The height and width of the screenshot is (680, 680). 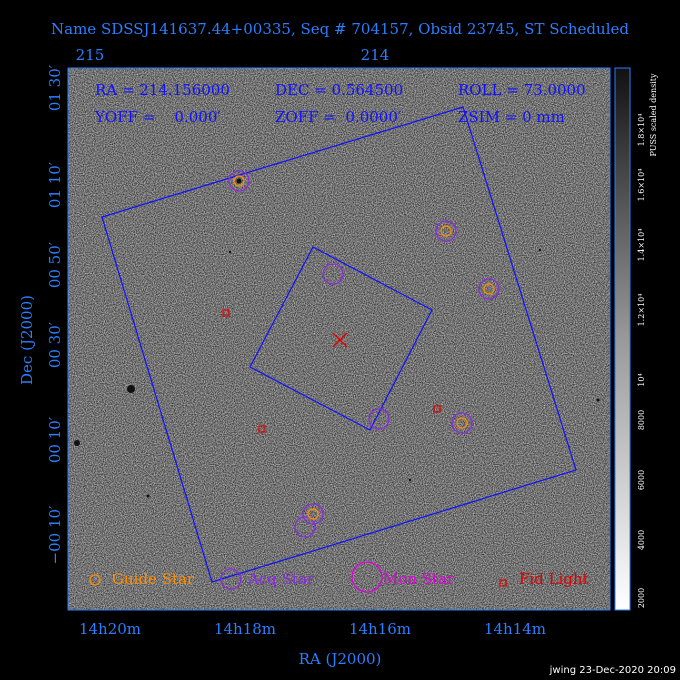 What do you see at coordinates (641, 420) in the screenshot?
I see `colorbar-tick-label: 8000` at bounding box center [641, 420].